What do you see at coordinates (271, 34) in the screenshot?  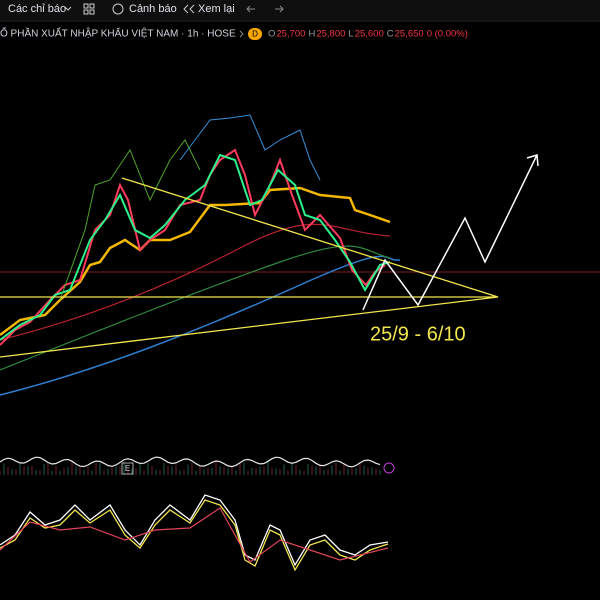 I see `ohlc-label: O` at bounding box center [271, 34].